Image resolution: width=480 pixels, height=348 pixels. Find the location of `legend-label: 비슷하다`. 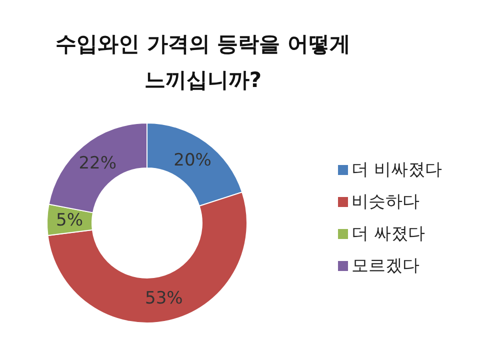

legend-label: 비슷하다 is located at coordinates (386, 202).